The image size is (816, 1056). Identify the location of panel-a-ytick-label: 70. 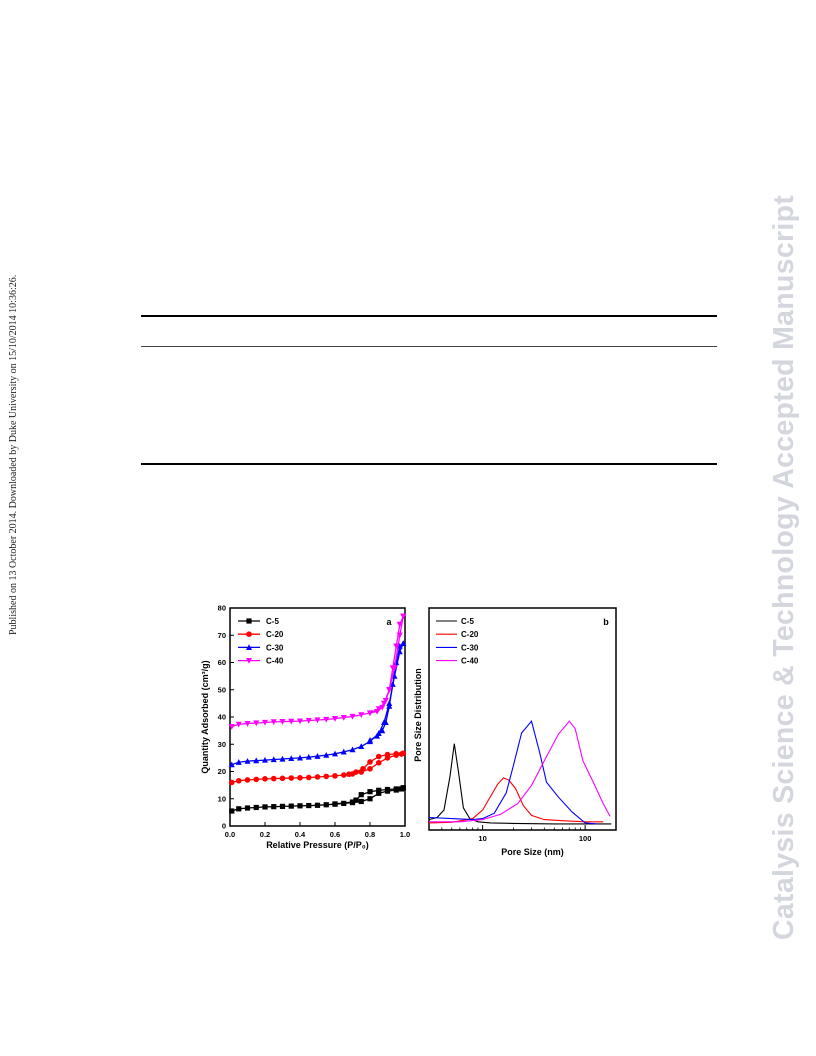
(222, 635).